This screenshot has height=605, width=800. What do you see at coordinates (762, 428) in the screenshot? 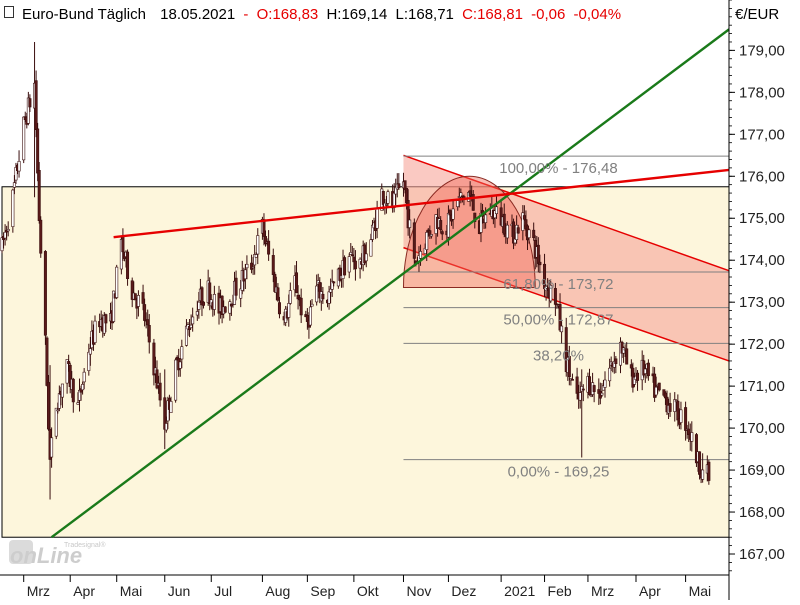
I see `y-tick-label: 170,00` at bounding box center [762, 428].